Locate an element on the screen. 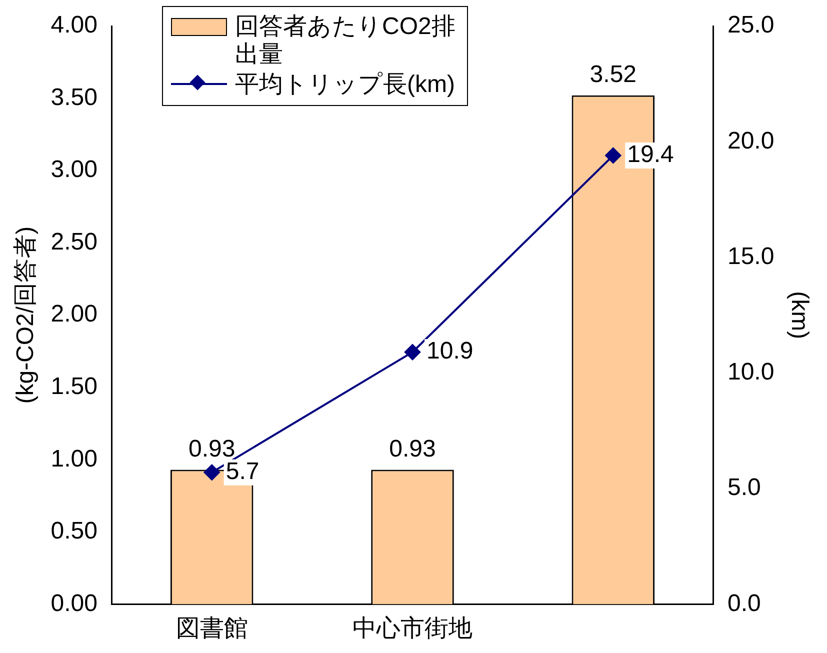 The height and width of the screenshot is (653, 827). y2-tick-label: 5.0 is located at coordinates (744, 488).